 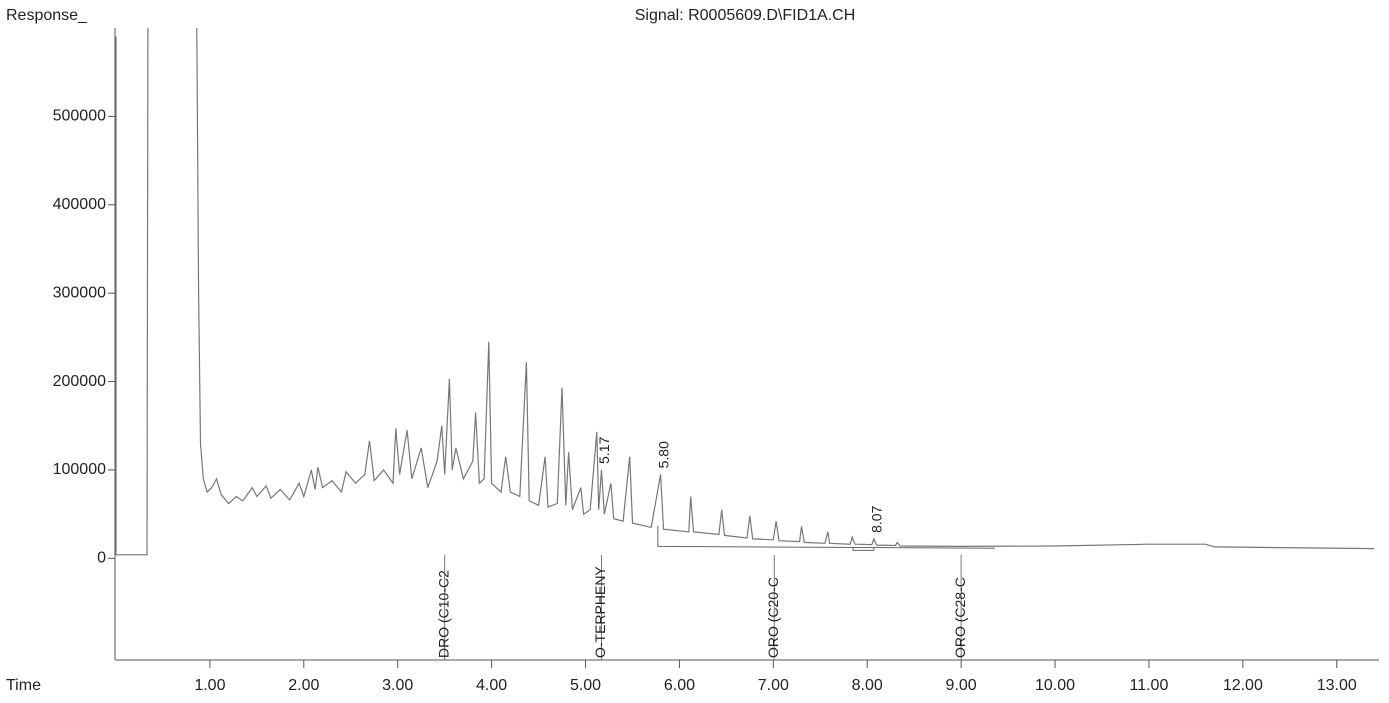 I want to click on x-tick-label: 11.00, so click(x=1149, y=685).